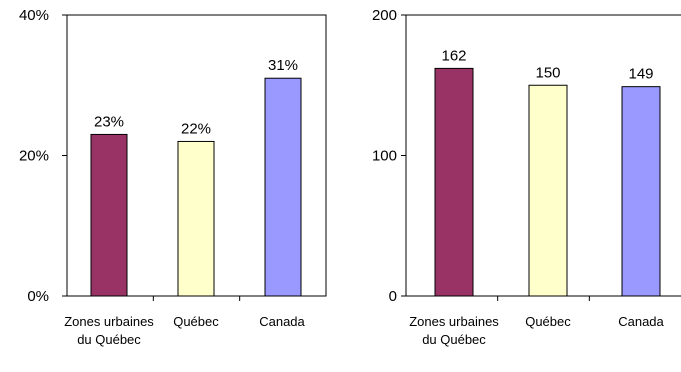  I want to click on x-label-quebec-right: Québec, so click(548, 322).